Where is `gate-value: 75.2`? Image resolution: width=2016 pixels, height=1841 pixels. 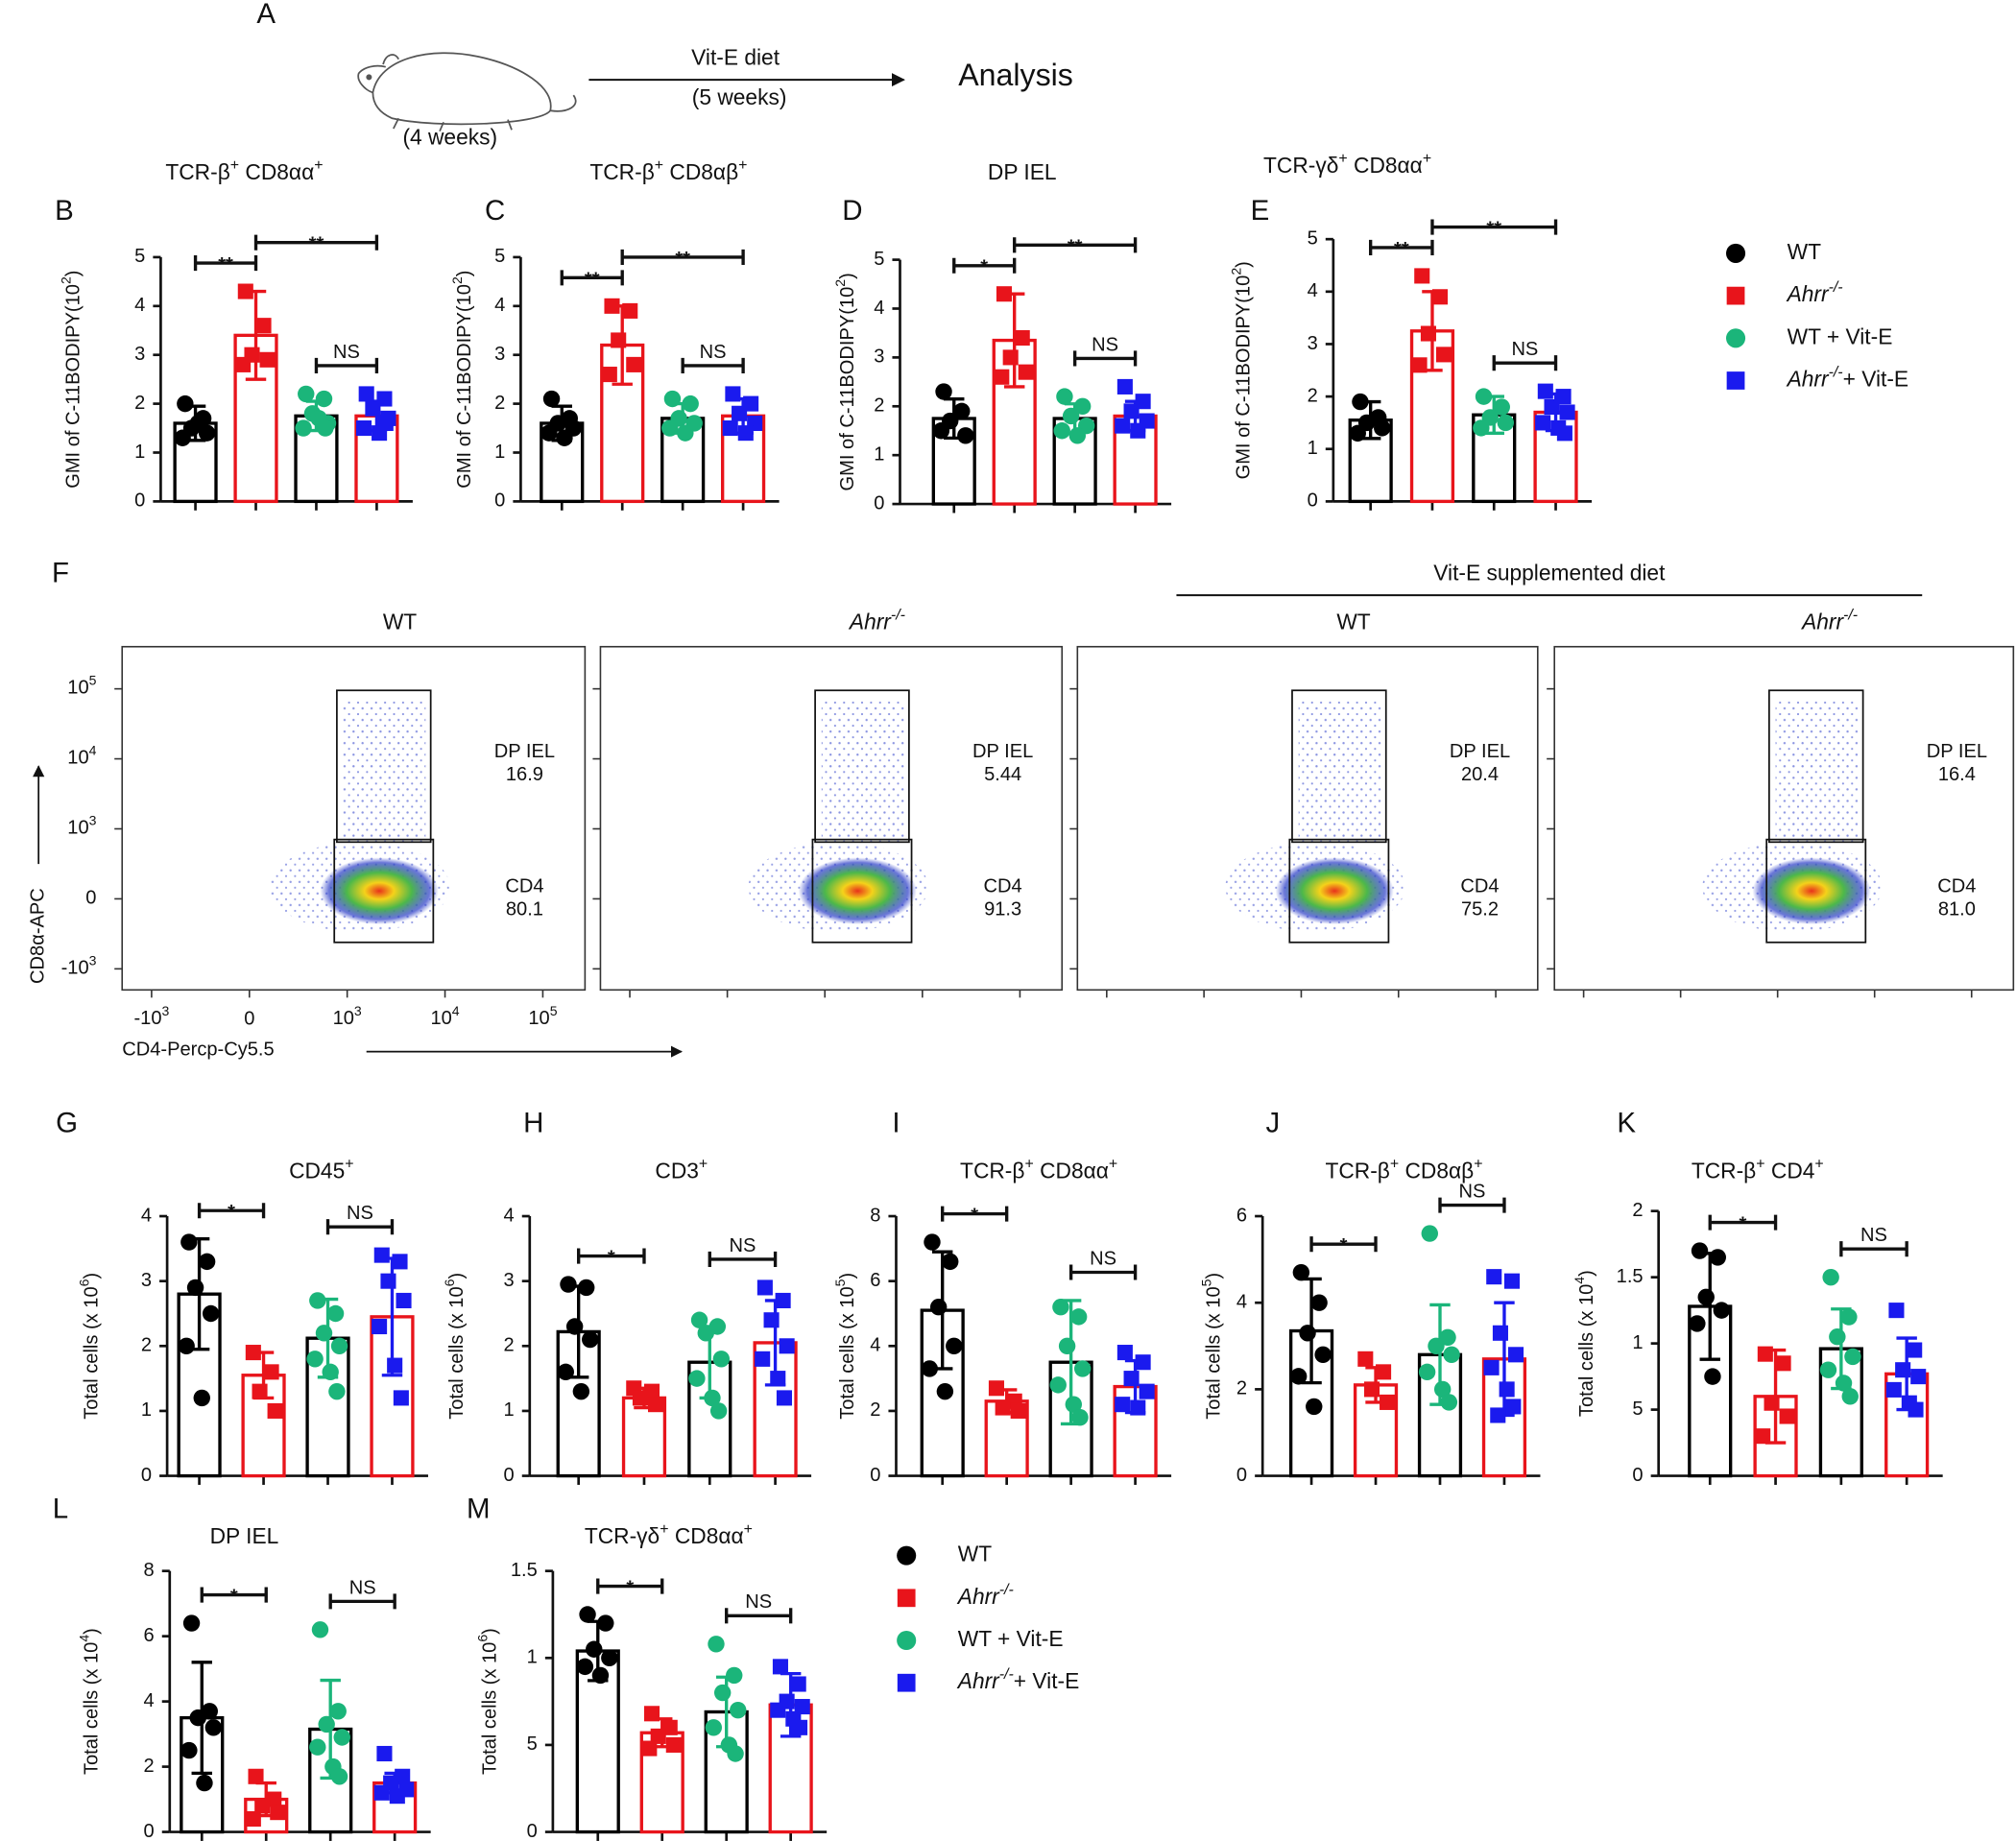 gate-value: 75.2 is located at coordinates (1480, 909).